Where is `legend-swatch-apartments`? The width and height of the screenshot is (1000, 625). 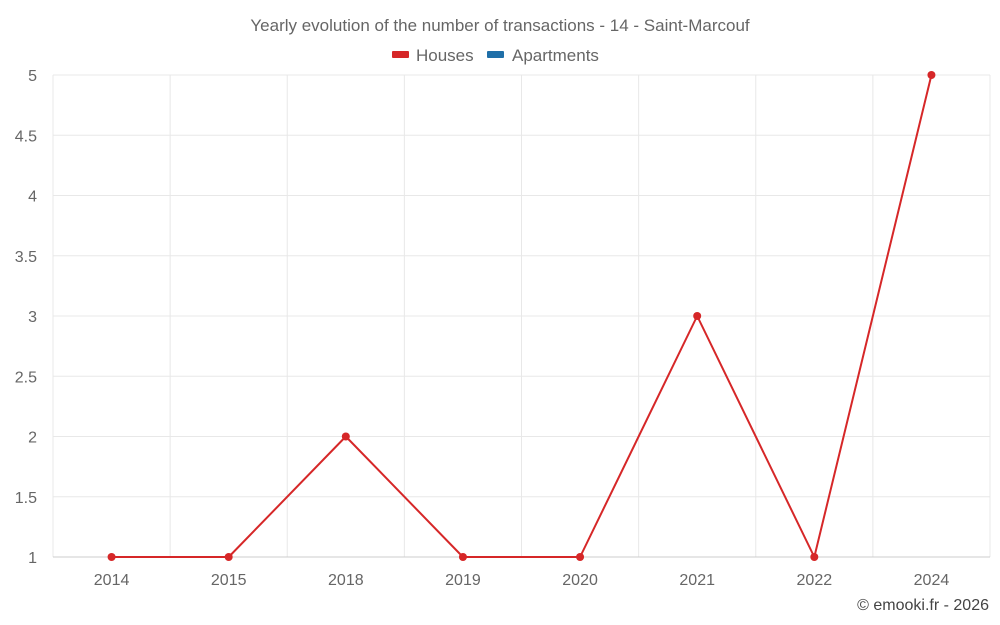
legend-swatch-apartments is located at coordinates (495, 54).